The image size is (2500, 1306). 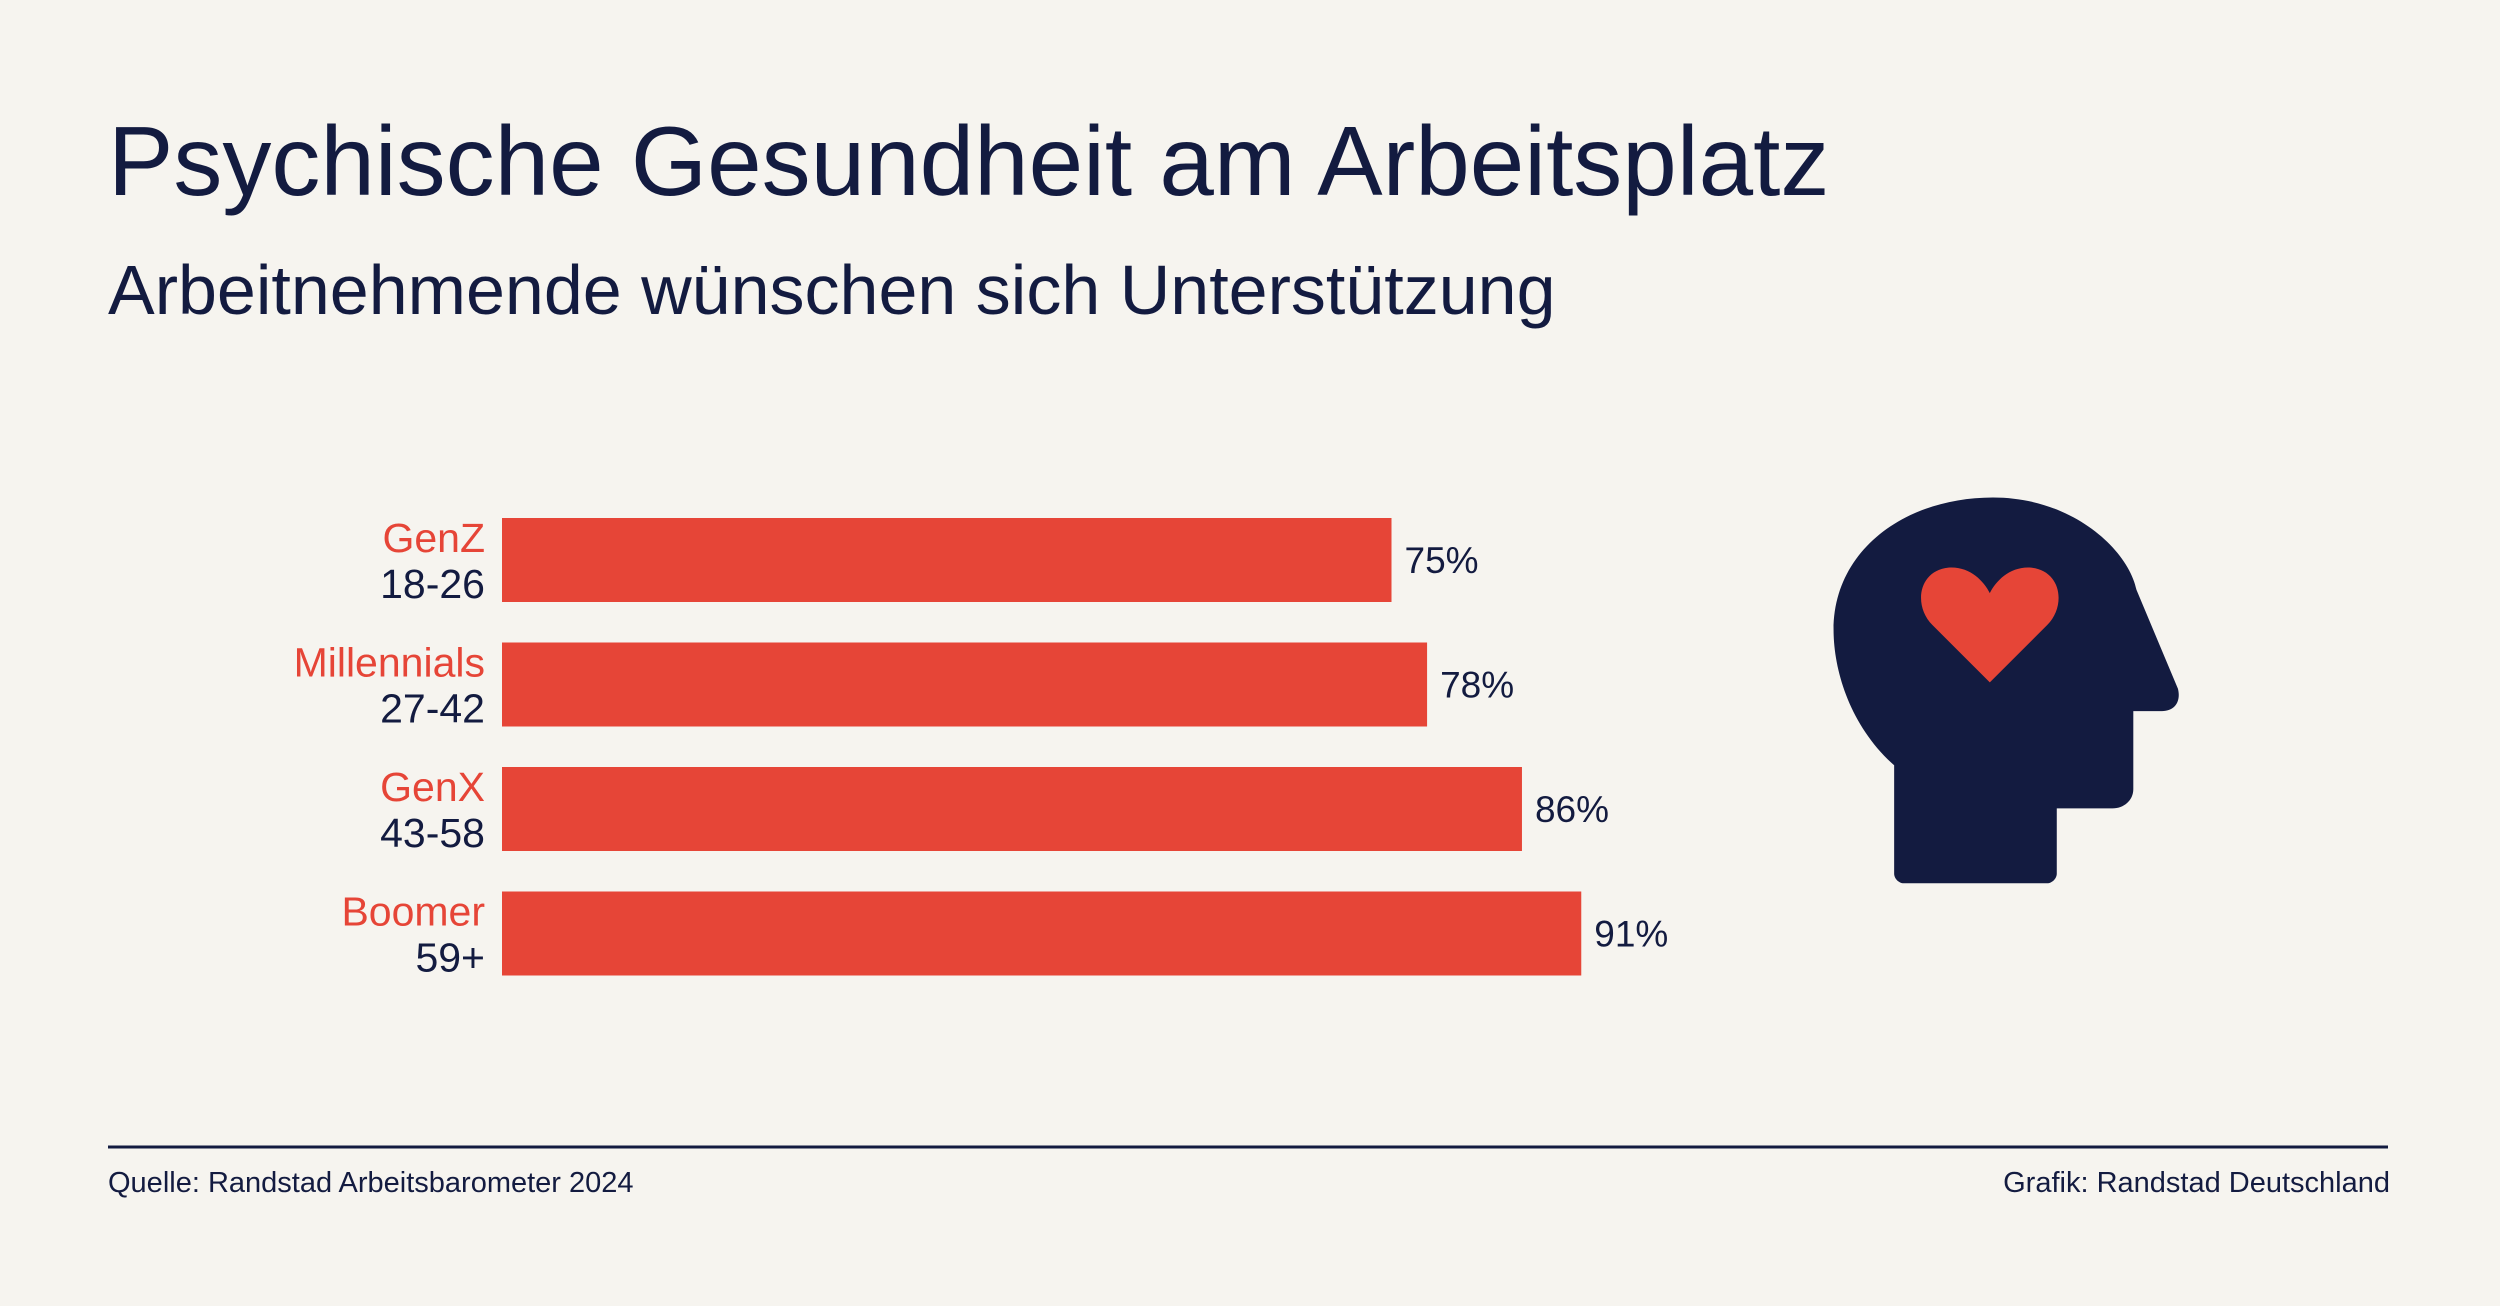 I want to click on value-label: 78%, so click(x=1477, y=685).